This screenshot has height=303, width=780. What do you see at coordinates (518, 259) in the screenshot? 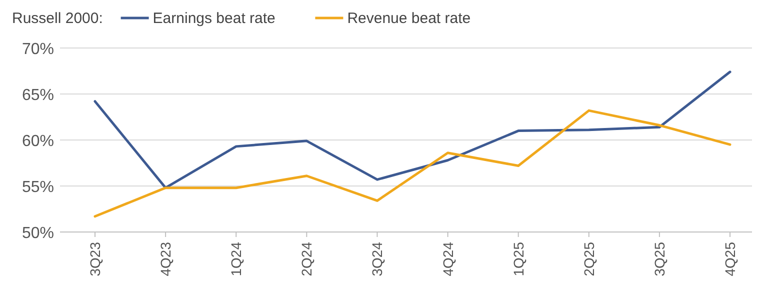
I see `x-tick-label: 1Q25` at bounding box center [518, 259].